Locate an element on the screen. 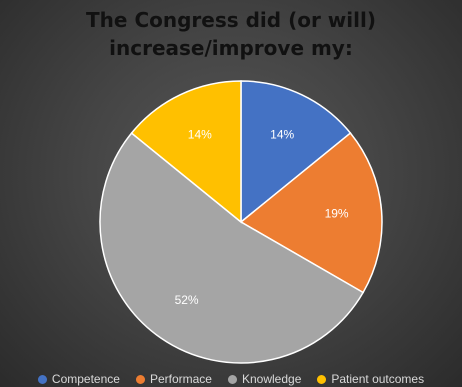 The width and height of the screenshot is (462, 387). legend-swatch-performace is located at coordinates (140, 379).